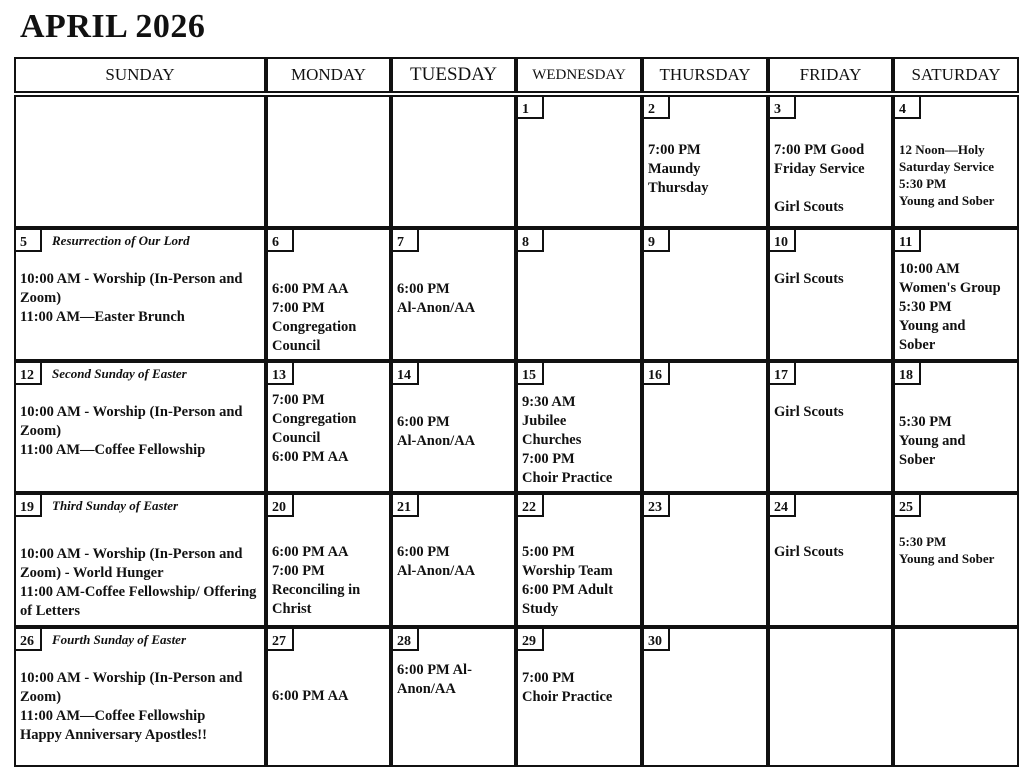 The image size is (1033, 784). What do you see at coordinates (579, 161) in the screenshot?
I see `day-cell: 1` at bounding box center [579, 161].